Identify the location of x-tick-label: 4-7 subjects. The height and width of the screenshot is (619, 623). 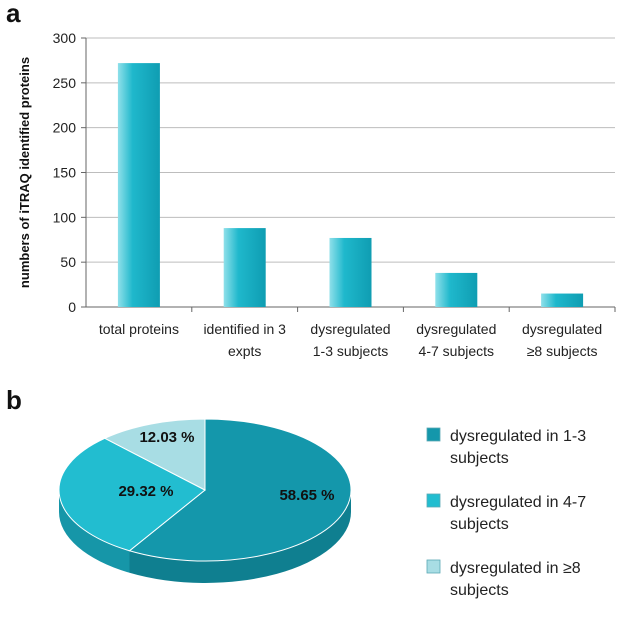
(456, 351).